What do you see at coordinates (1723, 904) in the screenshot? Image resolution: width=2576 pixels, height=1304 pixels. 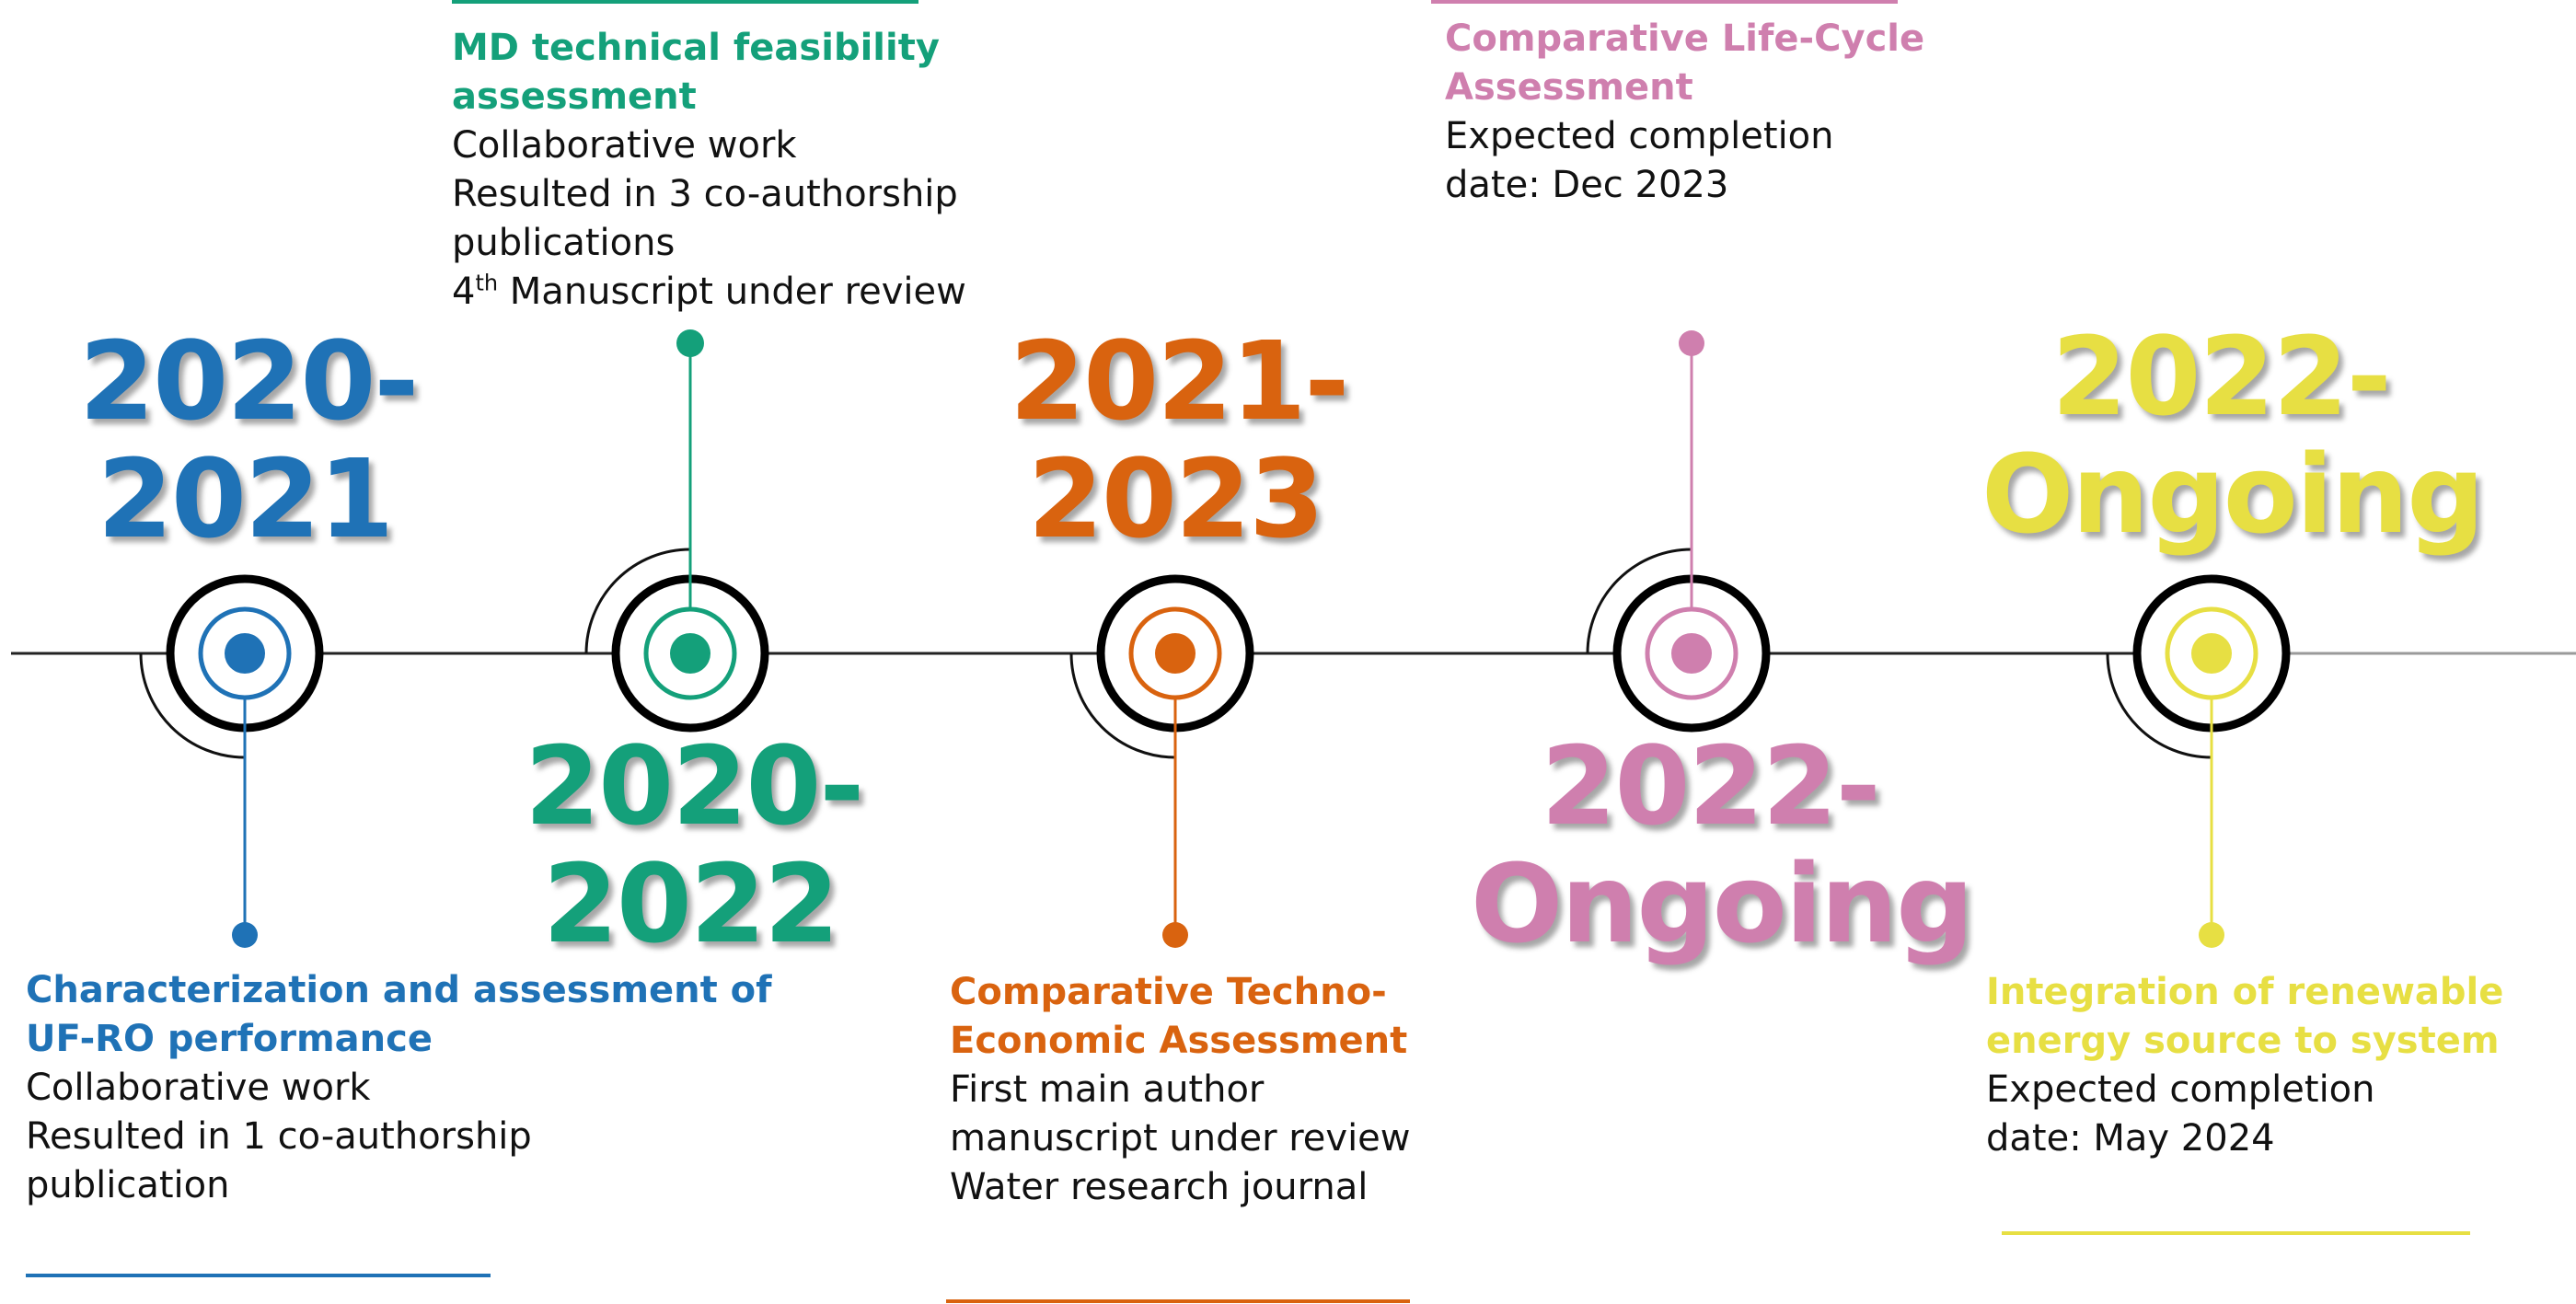 I see `year-label-4-line2: Ongoing` at bounding box center [1723, 904].